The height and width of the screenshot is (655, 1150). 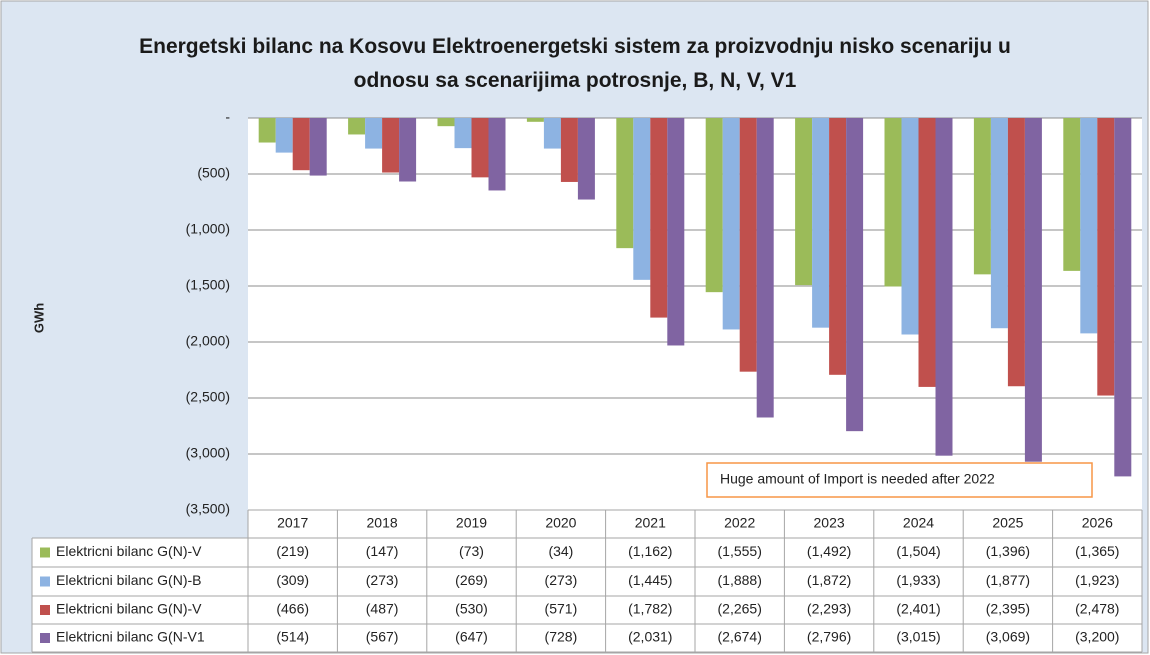 What do you see at coordinates (918, 580) in the screenshot?
I see `table-value: (1,933)` at bounding box center [918, 580].